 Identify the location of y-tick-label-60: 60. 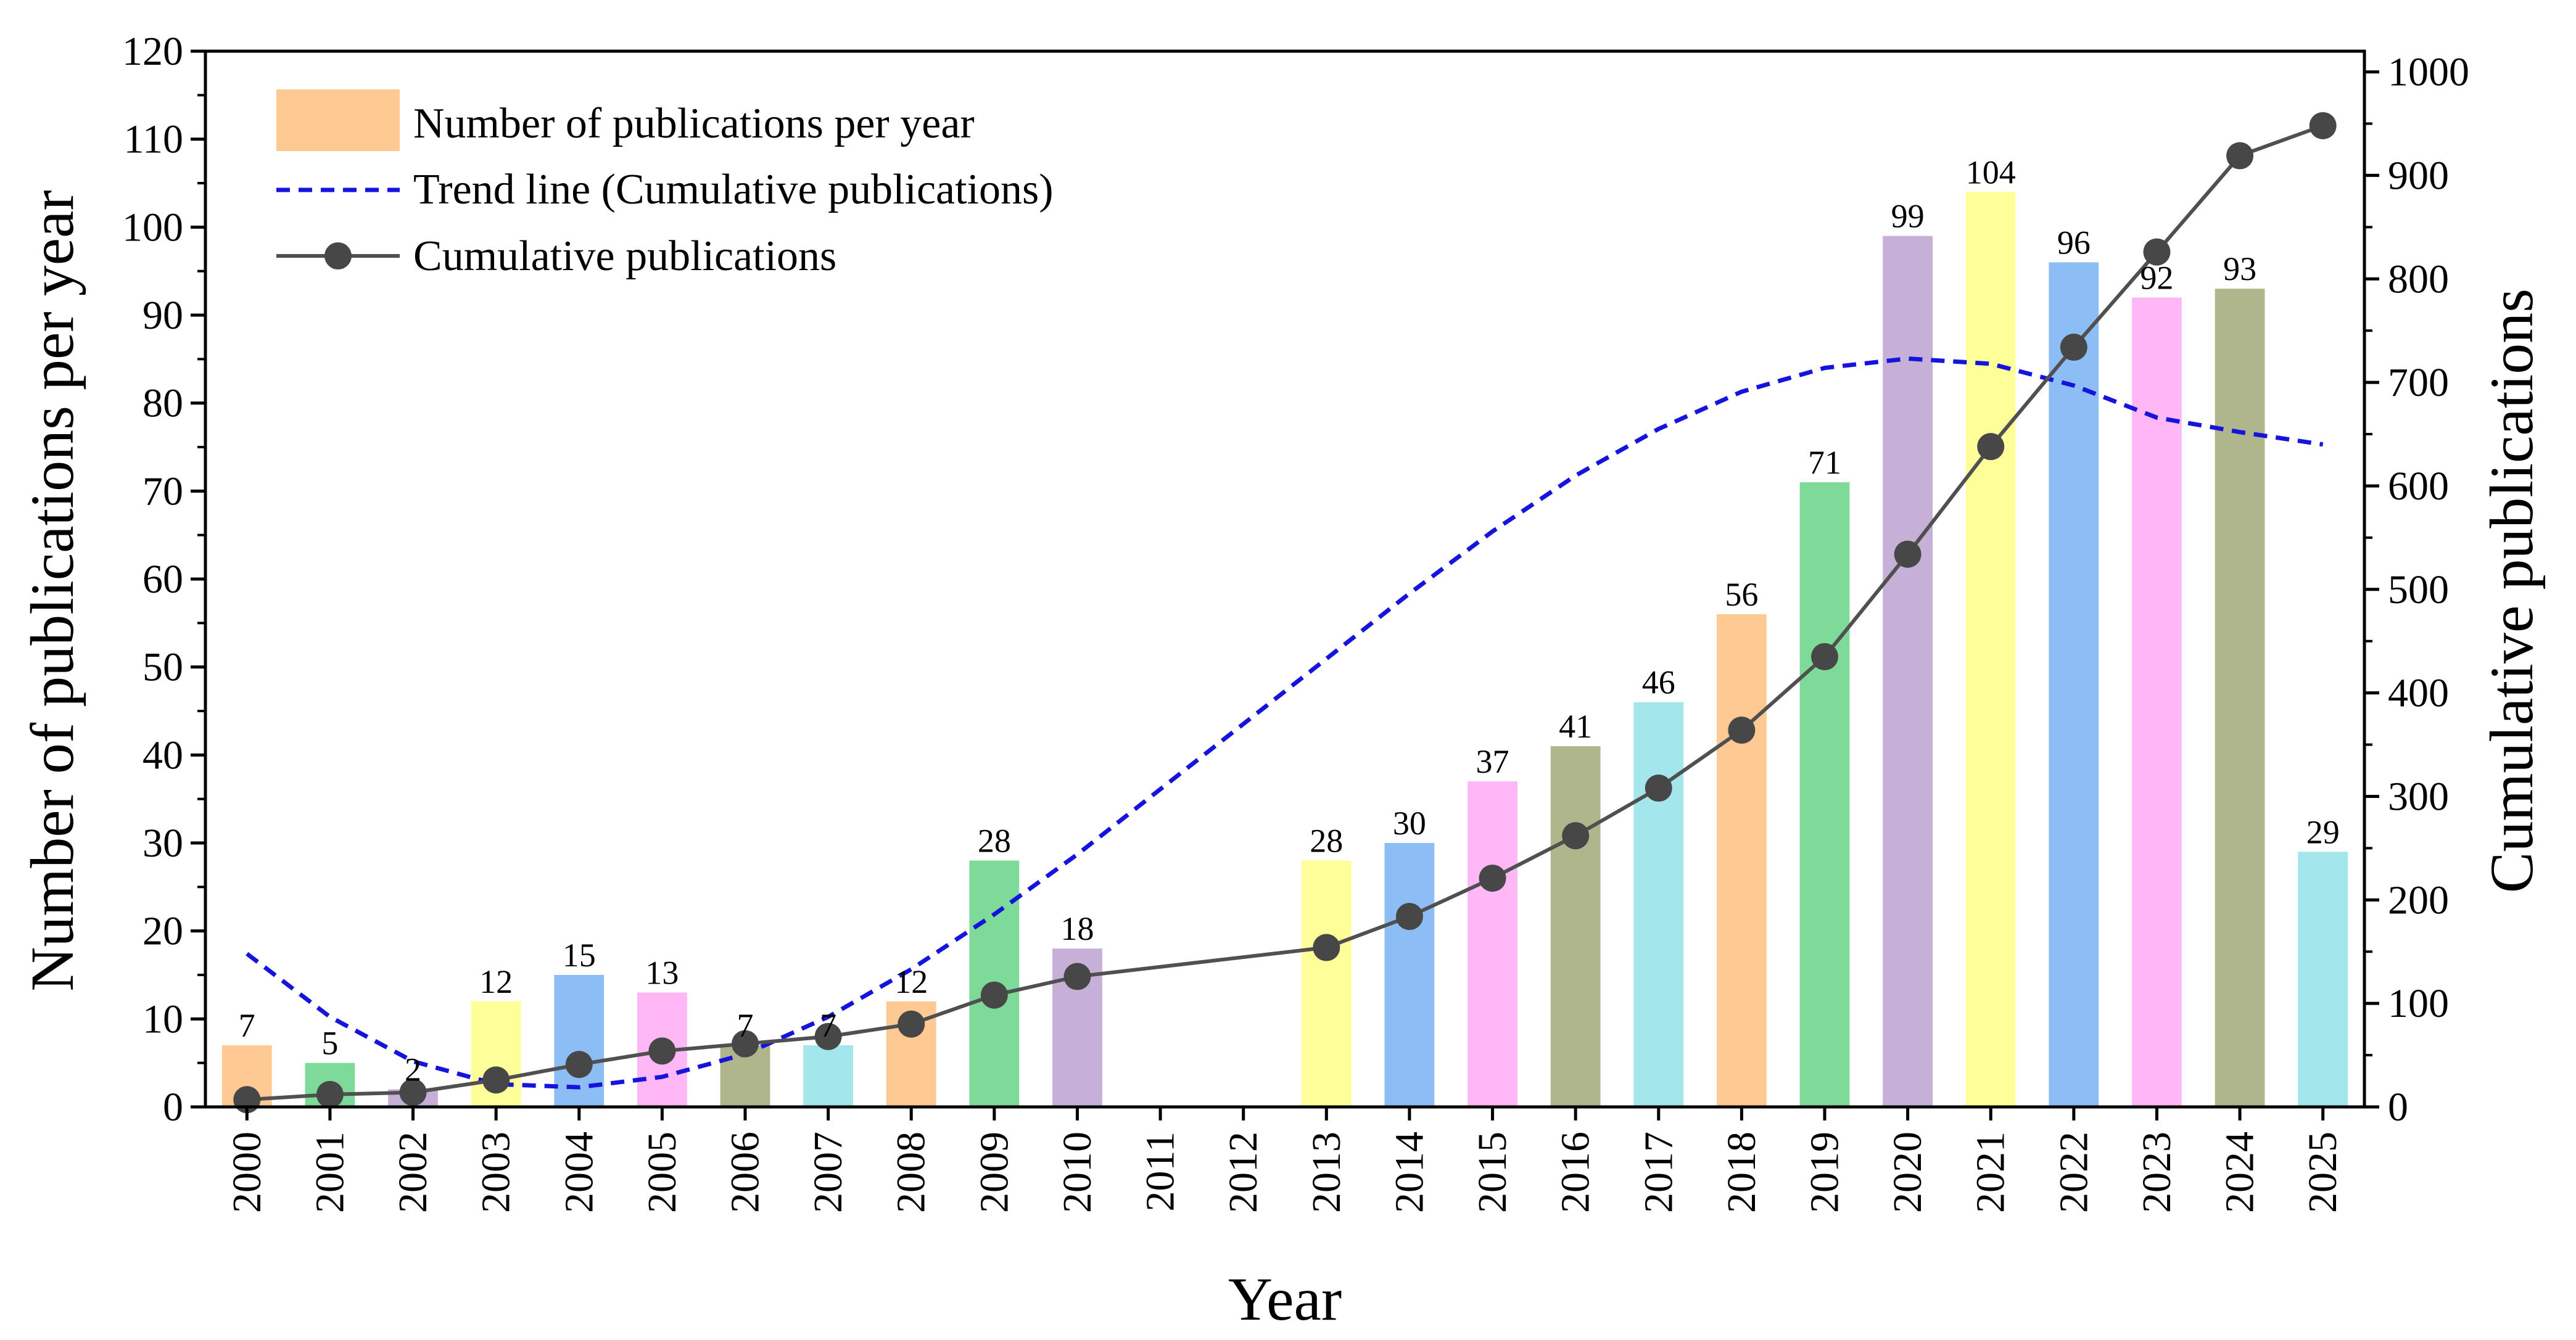
(162, 579).